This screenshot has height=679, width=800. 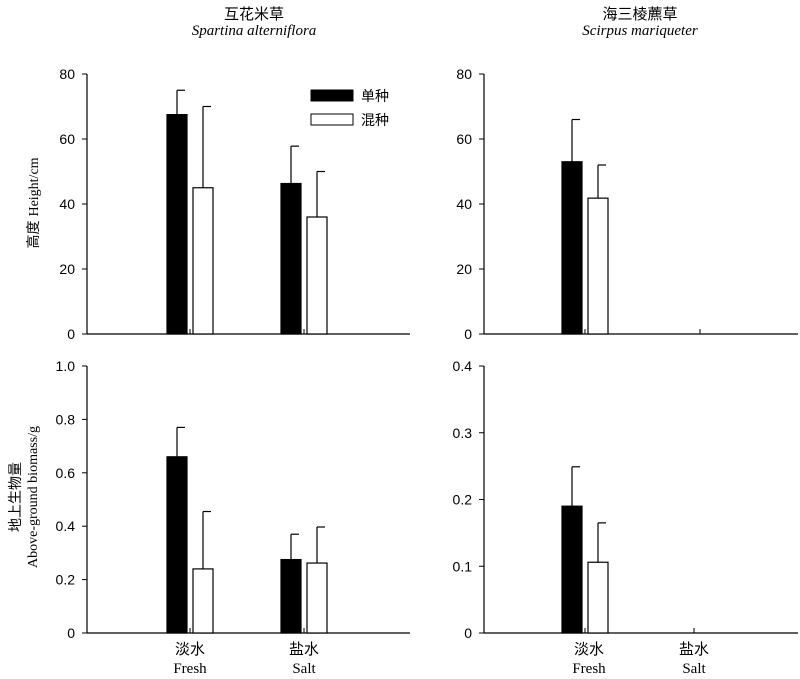 I want to click on panel3-category-salt-cn: 盐水, so click(x=304, y=649).